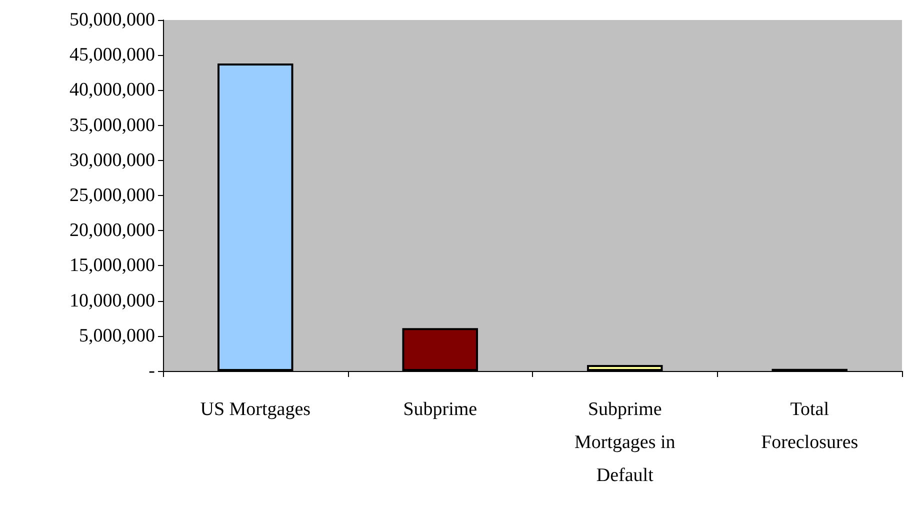  What do you see at coordinates (151, 371) in the screenshot?
I see `y-tick-label: -` at bounding box center [151, 371].